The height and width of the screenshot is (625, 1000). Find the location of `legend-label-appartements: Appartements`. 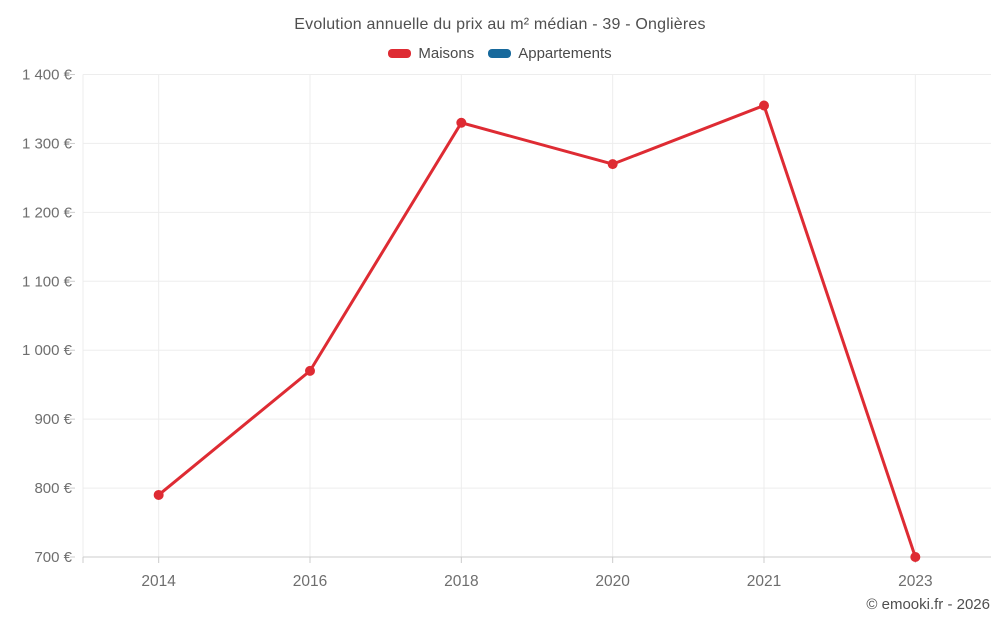

legend-label-appartements: Appartements is located at coordinates (565, 53).